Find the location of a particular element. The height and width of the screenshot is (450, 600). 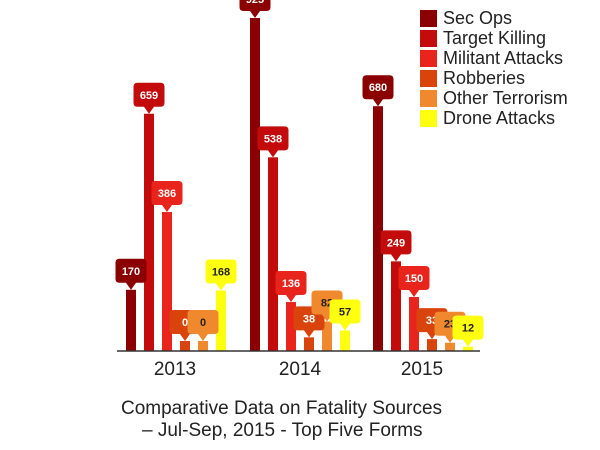

value-callout: 12 is located at coordinates (468, 331).